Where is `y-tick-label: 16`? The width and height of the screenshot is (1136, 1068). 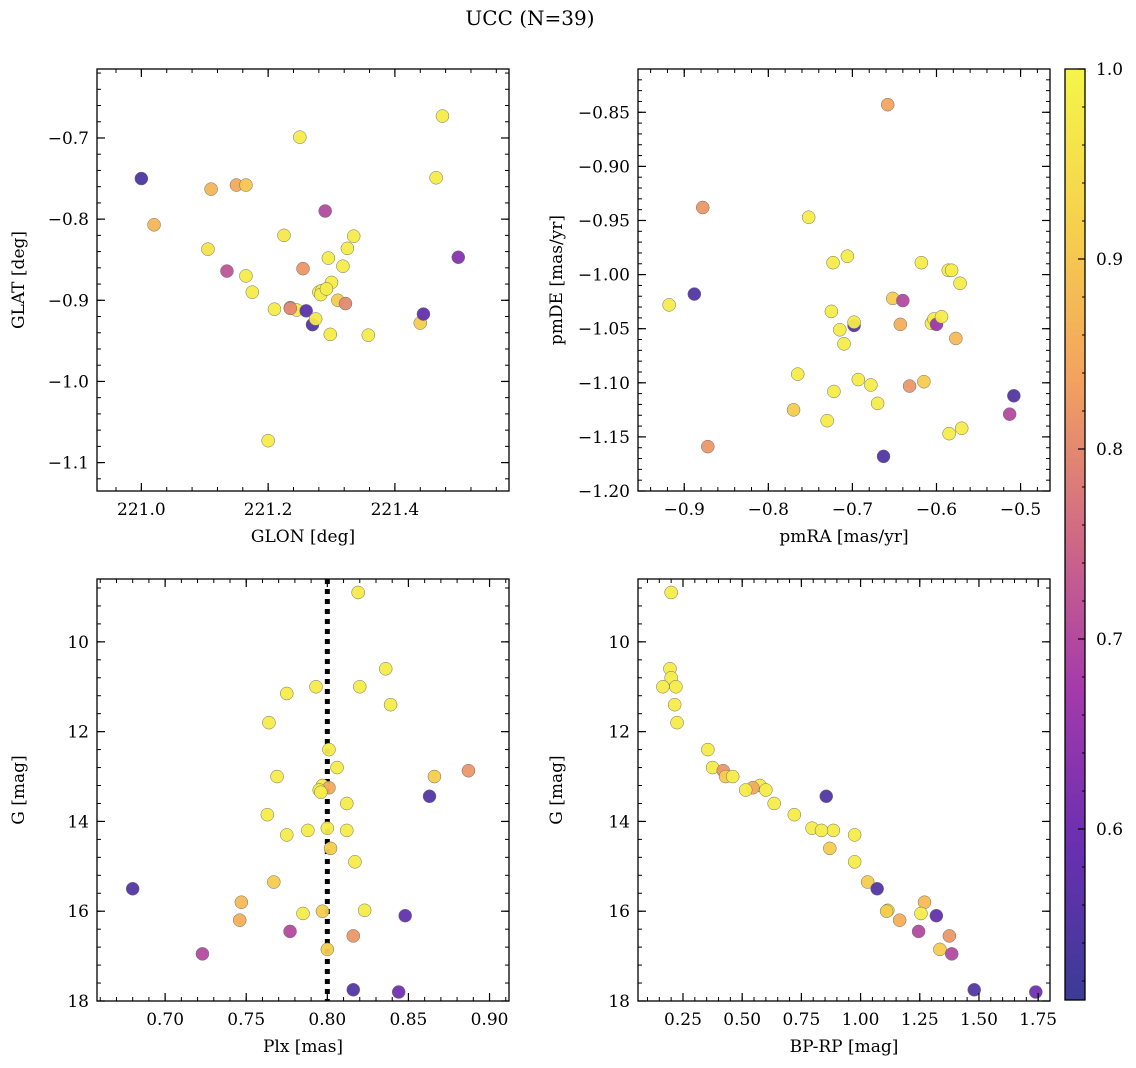
y-tick-label: 16 is located at coordinates (619, 912).